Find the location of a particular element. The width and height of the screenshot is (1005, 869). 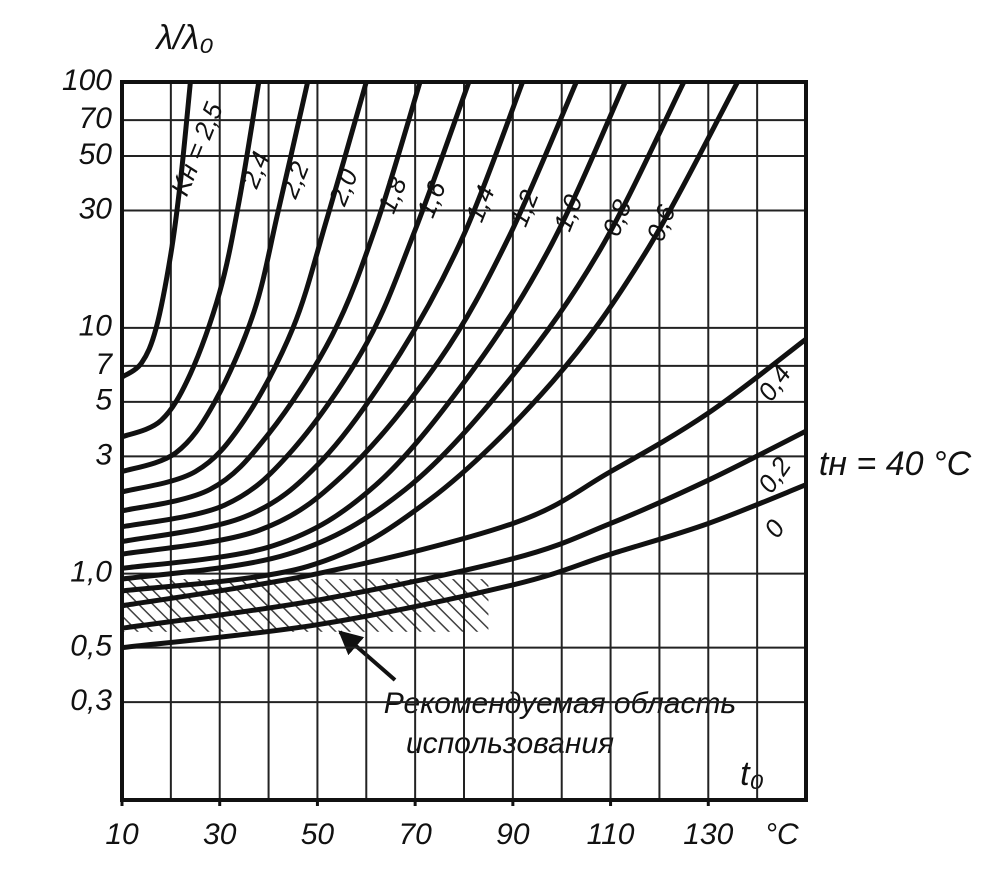

region-note: использования is located at coordinates (510, 743).